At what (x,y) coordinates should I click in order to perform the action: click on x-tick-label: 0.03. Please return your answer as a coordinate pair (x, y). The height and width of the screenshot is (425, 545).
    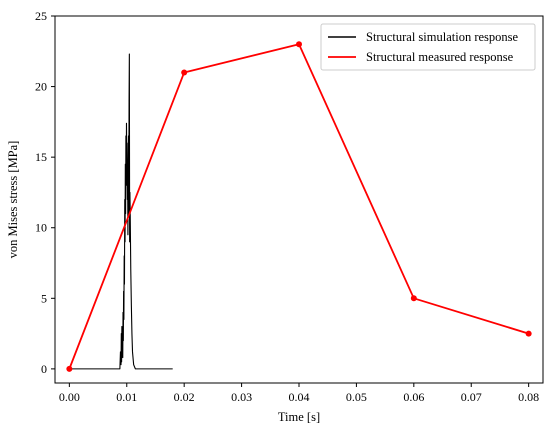
    Looking at the image, I should click on (241, 397).